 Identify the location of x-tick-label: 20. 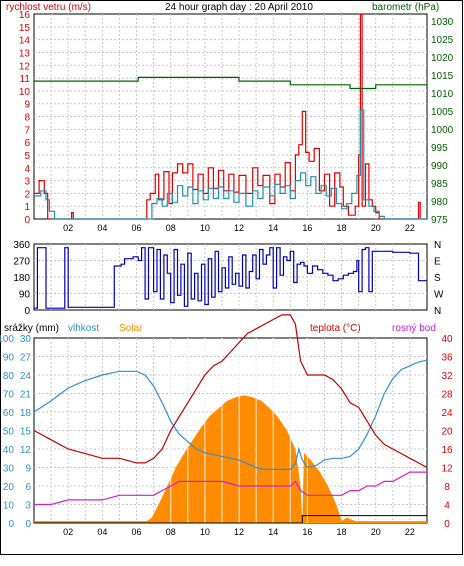
(376, 228).